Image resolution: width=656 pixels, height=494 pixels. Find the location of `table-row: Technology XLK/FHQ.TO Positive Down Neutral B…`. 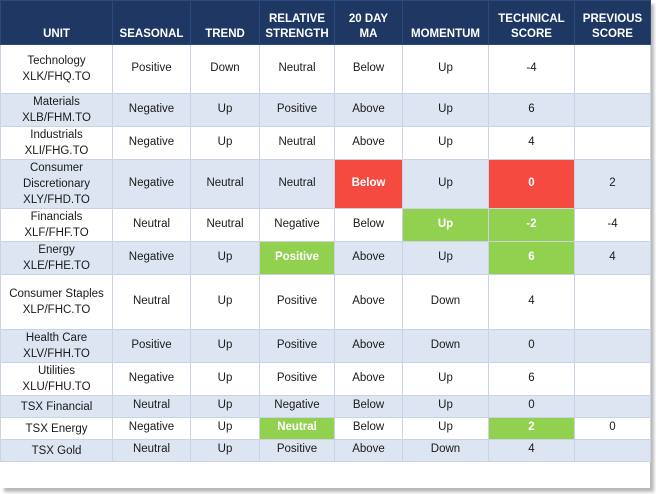

table-row: Technology XLK/FHQ.TO Positive Down Neutral B… is located at coordinates (325, 69).